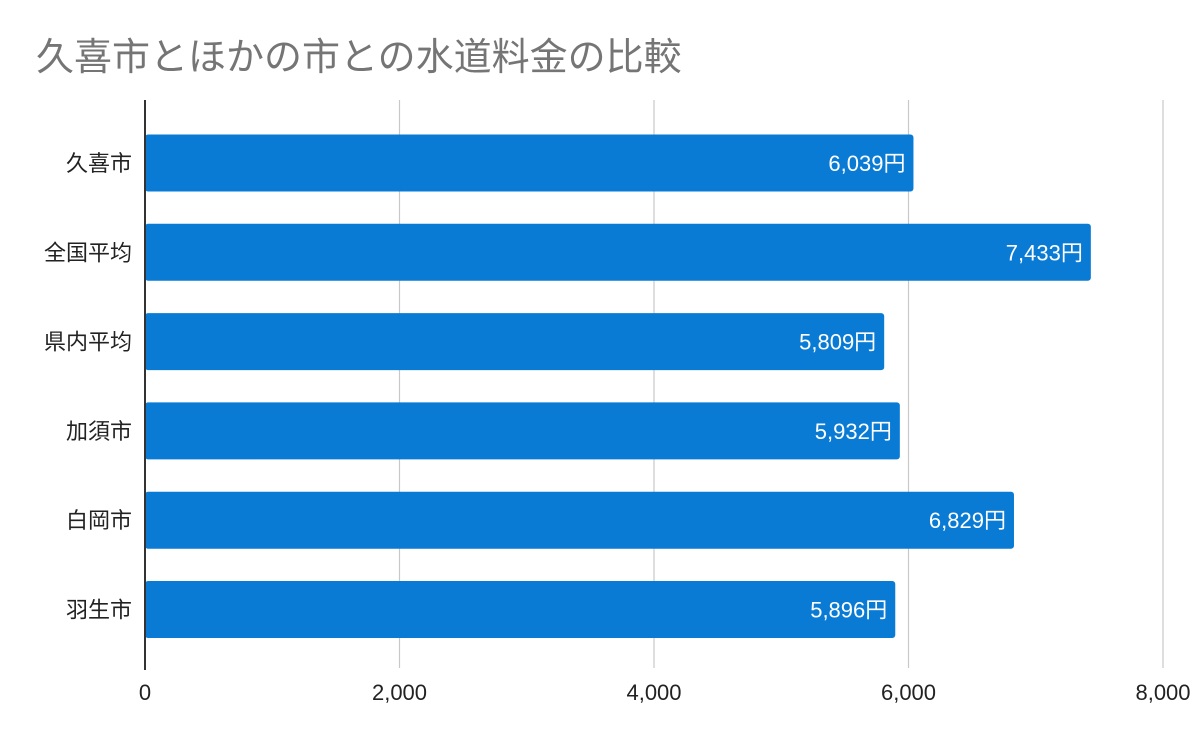 This screenshot has height=742, width=1200. Describe the element at coordinates (99, 432) in the screenshot. I see `category-label: 加須市` at that location.